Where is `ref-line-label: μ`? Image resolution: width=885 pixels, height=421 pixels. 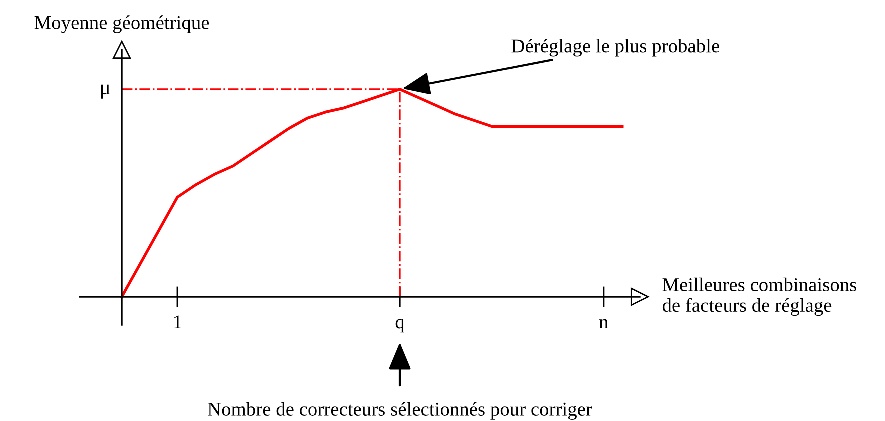
ref-line-label: μ is located at coordinates (105, 91).